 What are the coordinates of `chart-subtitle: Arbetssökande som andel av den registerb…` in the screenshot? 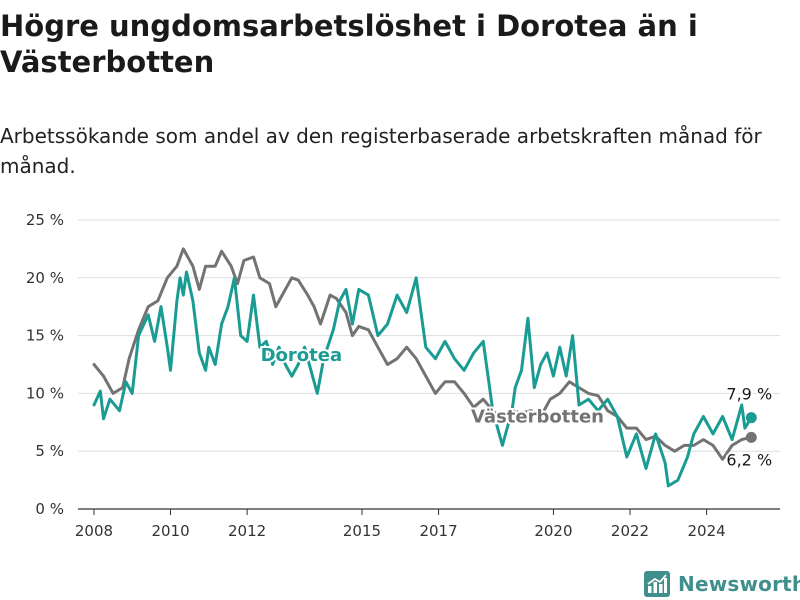 It's located at (381, 151).